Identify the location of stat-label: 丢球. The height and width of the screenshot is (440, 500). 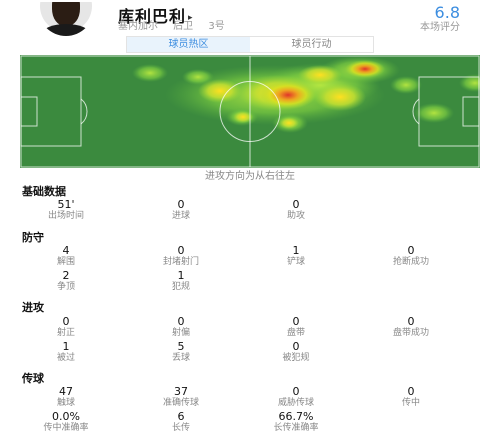
(180, 358).